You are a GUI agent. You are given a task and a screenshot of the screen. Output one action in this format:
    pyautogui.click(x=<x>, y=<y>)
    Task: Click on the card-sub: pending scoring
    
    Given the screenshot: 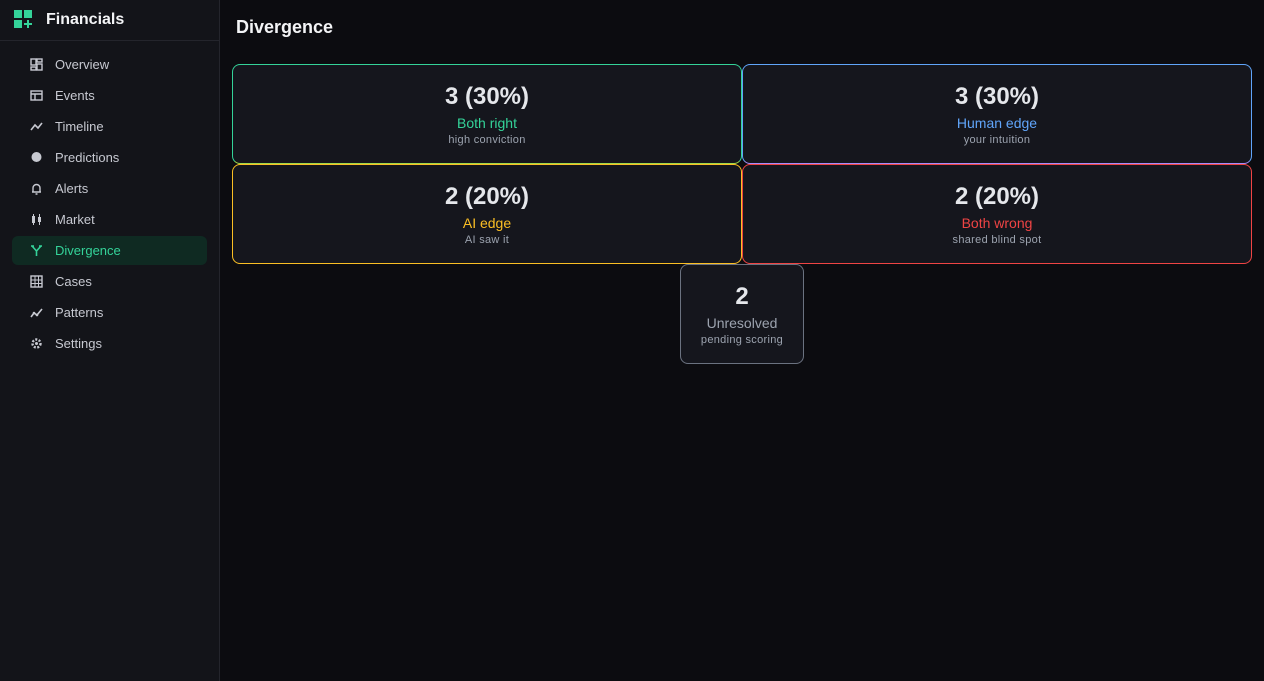 What is the action you would take?
    pyautogui.click(x=742, y=340)
    